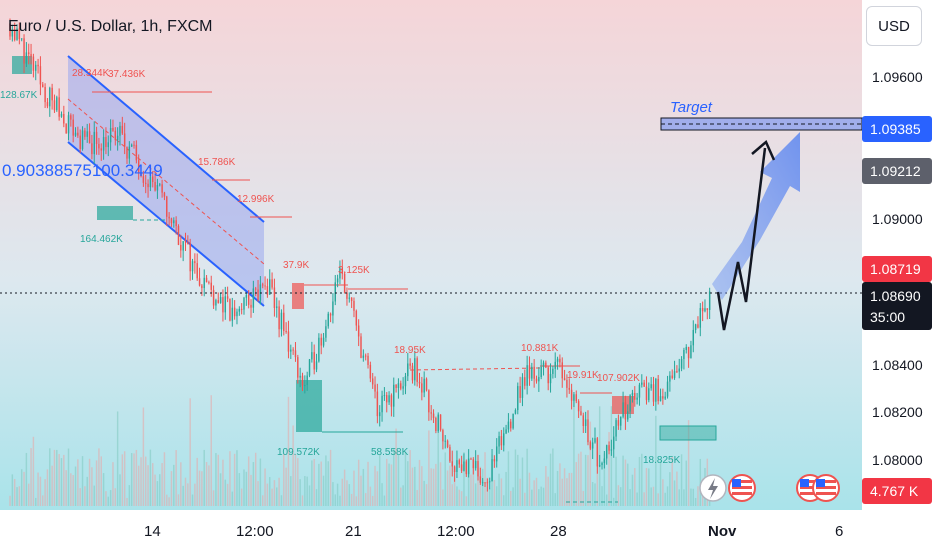  I want to click on volume-annotation: 37.436K, so click(127, 74).